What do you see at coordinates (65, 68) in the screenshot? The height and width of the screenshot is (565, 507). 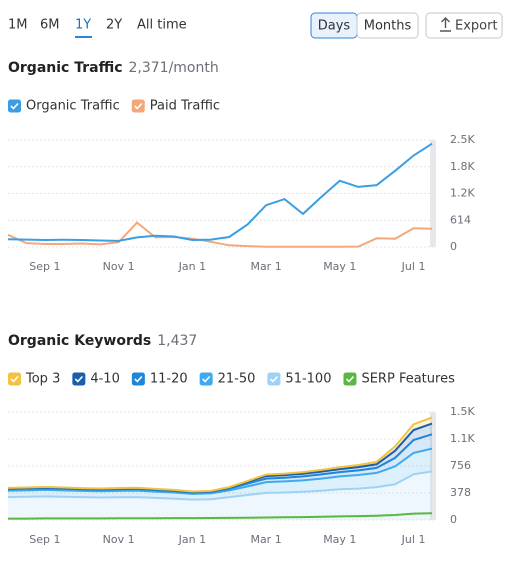 I see `chart-title: Organic Traffic` at bounding box center [65, 68].